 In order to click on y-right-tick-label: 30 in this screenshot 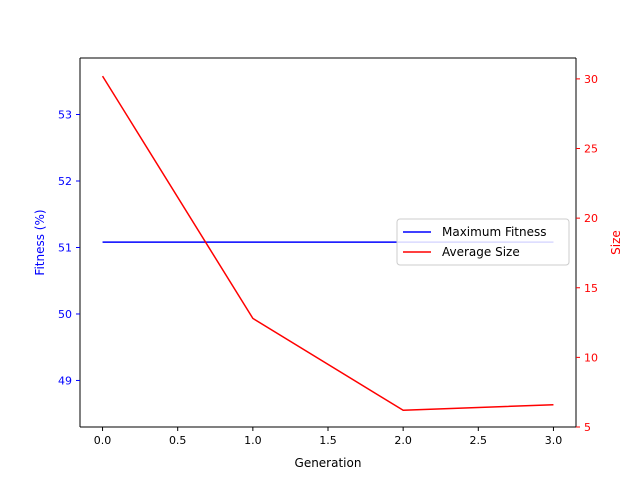, I will do `click(591, 79)`.